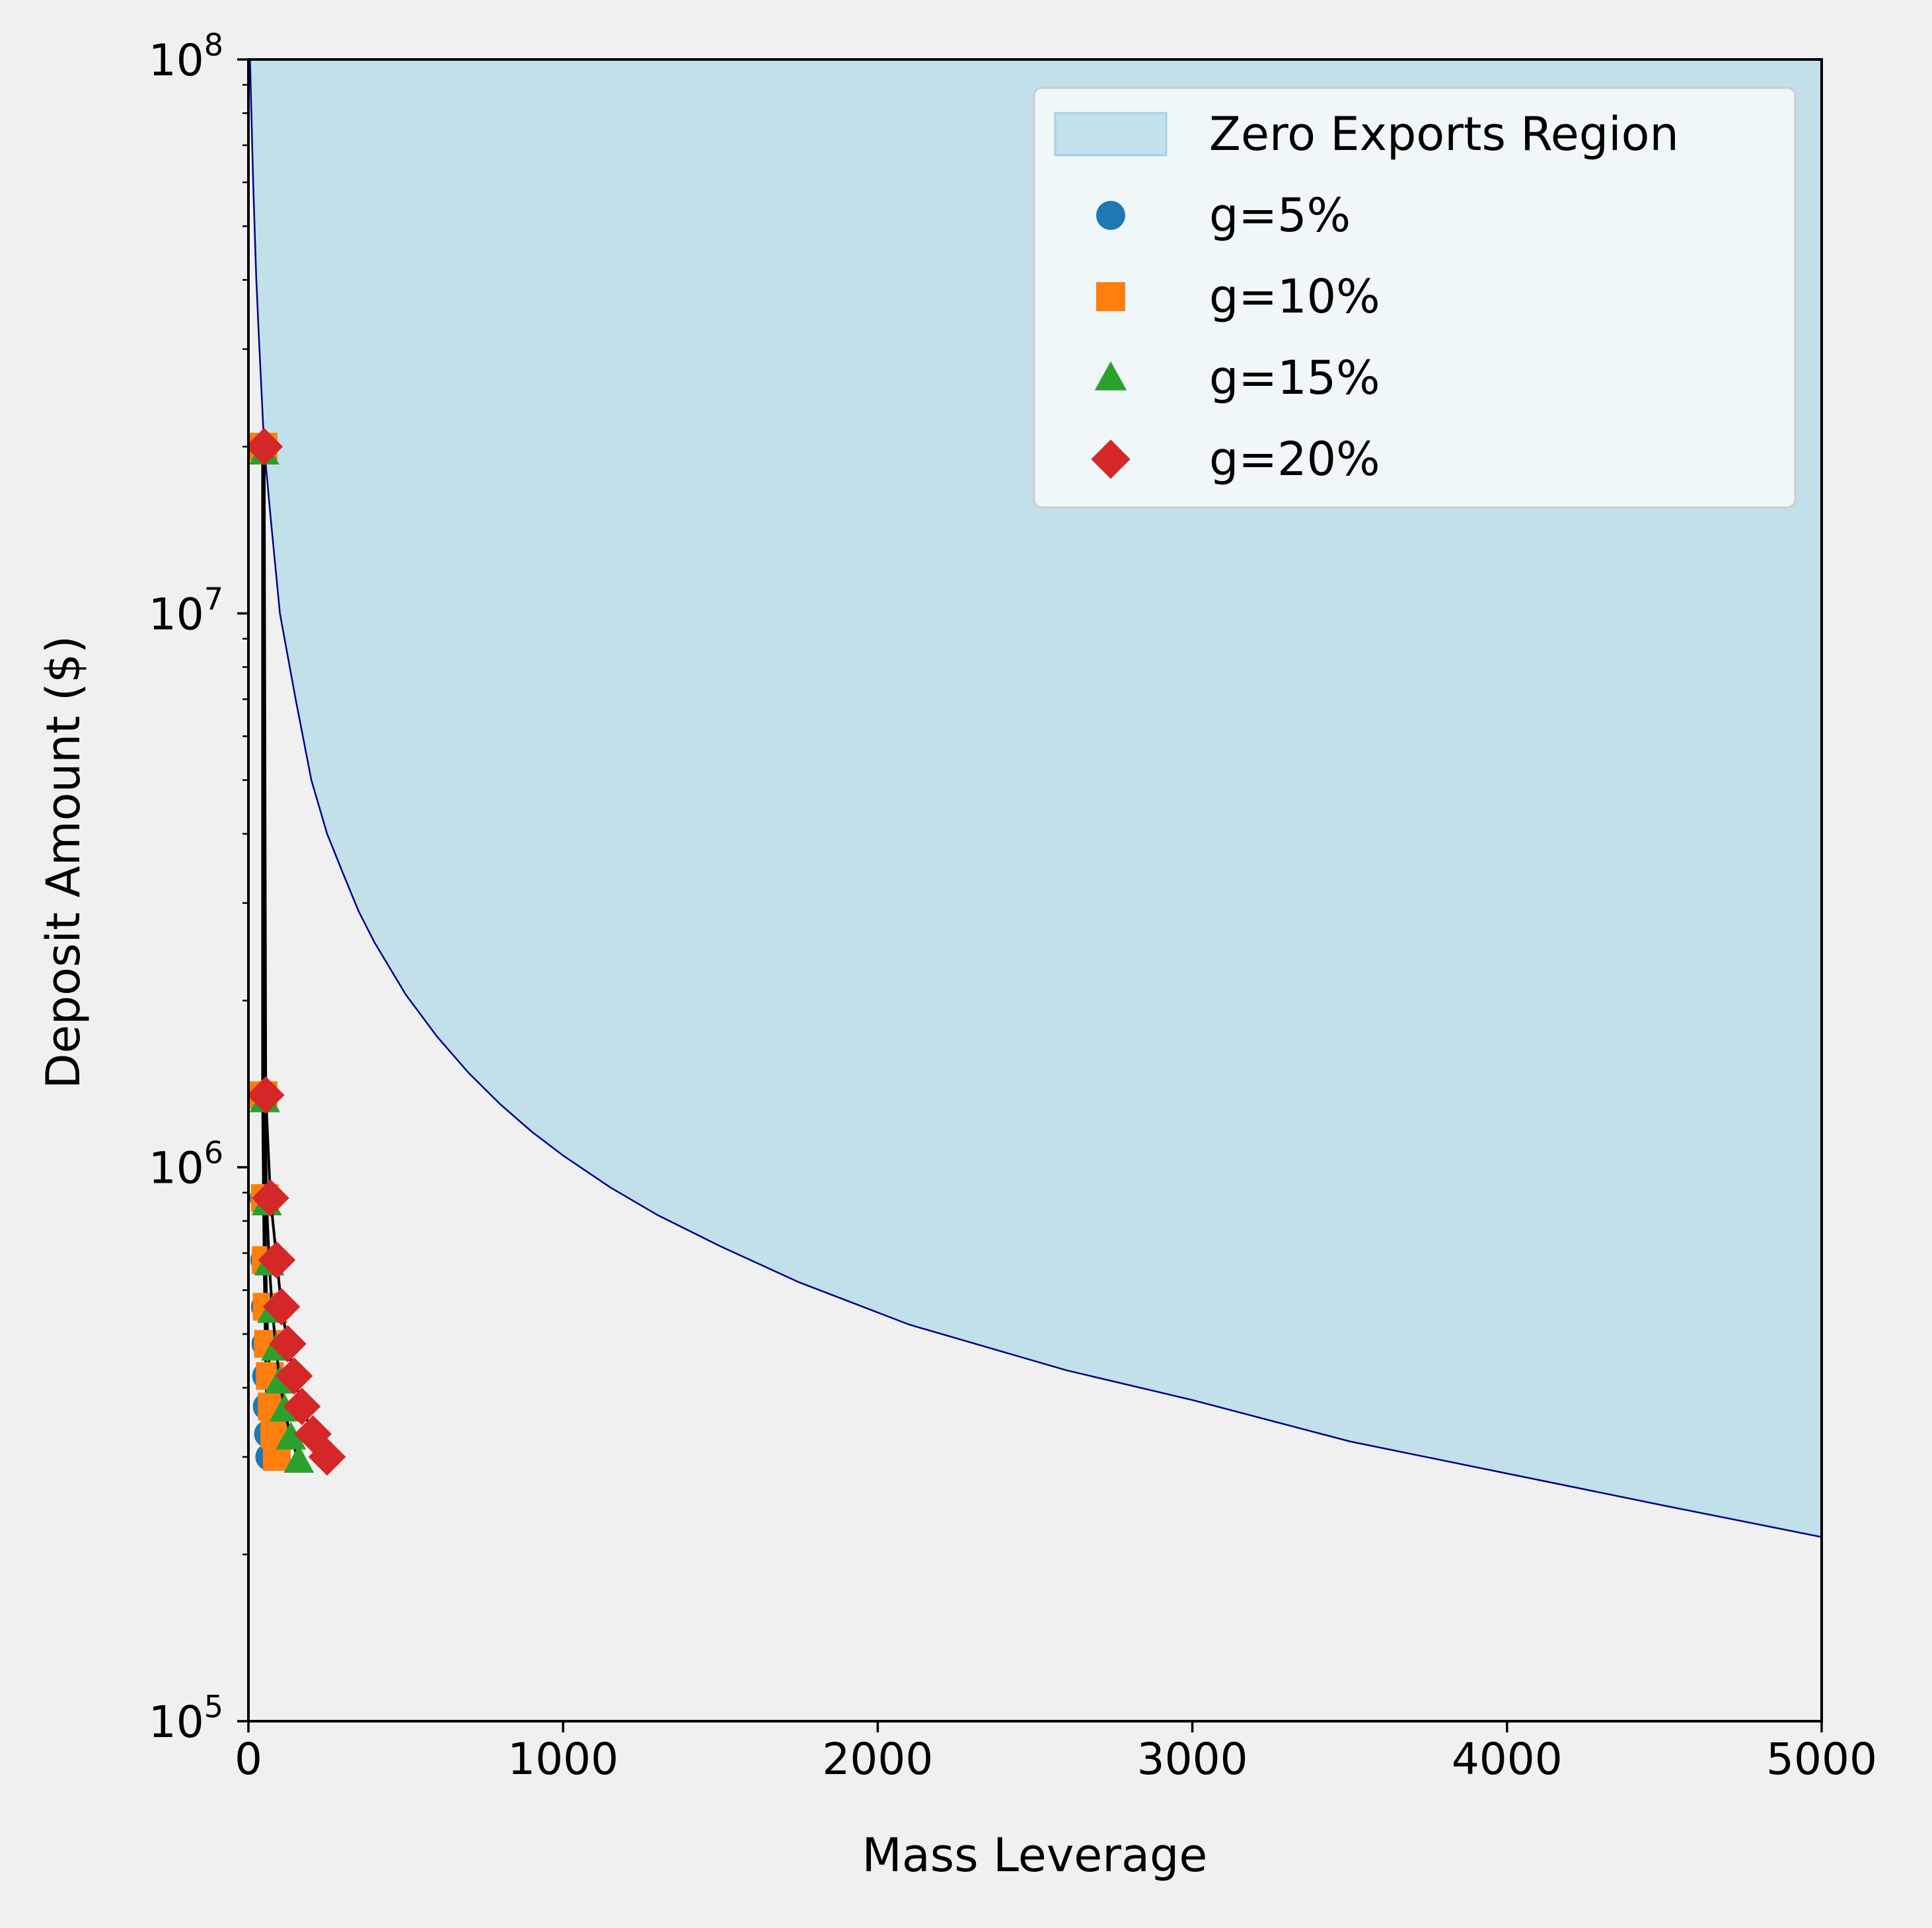 This screenshot has height=1928, width=1932. Describe the element at coordinates (1444, 134) in the screenshot. I see `legend-label: Zero Exports Region` at that location.